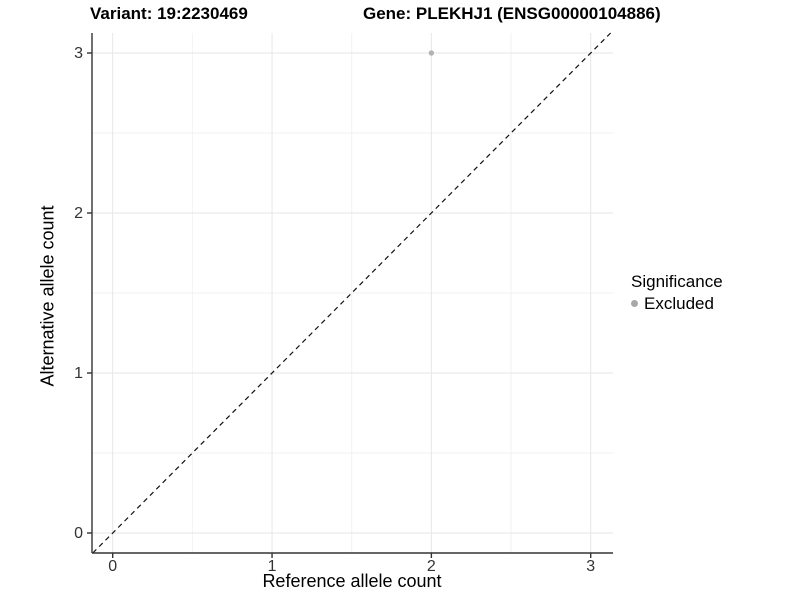 This screenshot has height=600, width=800. I want to click on y-axis-title: Alternative allele count, so click(47, 296).